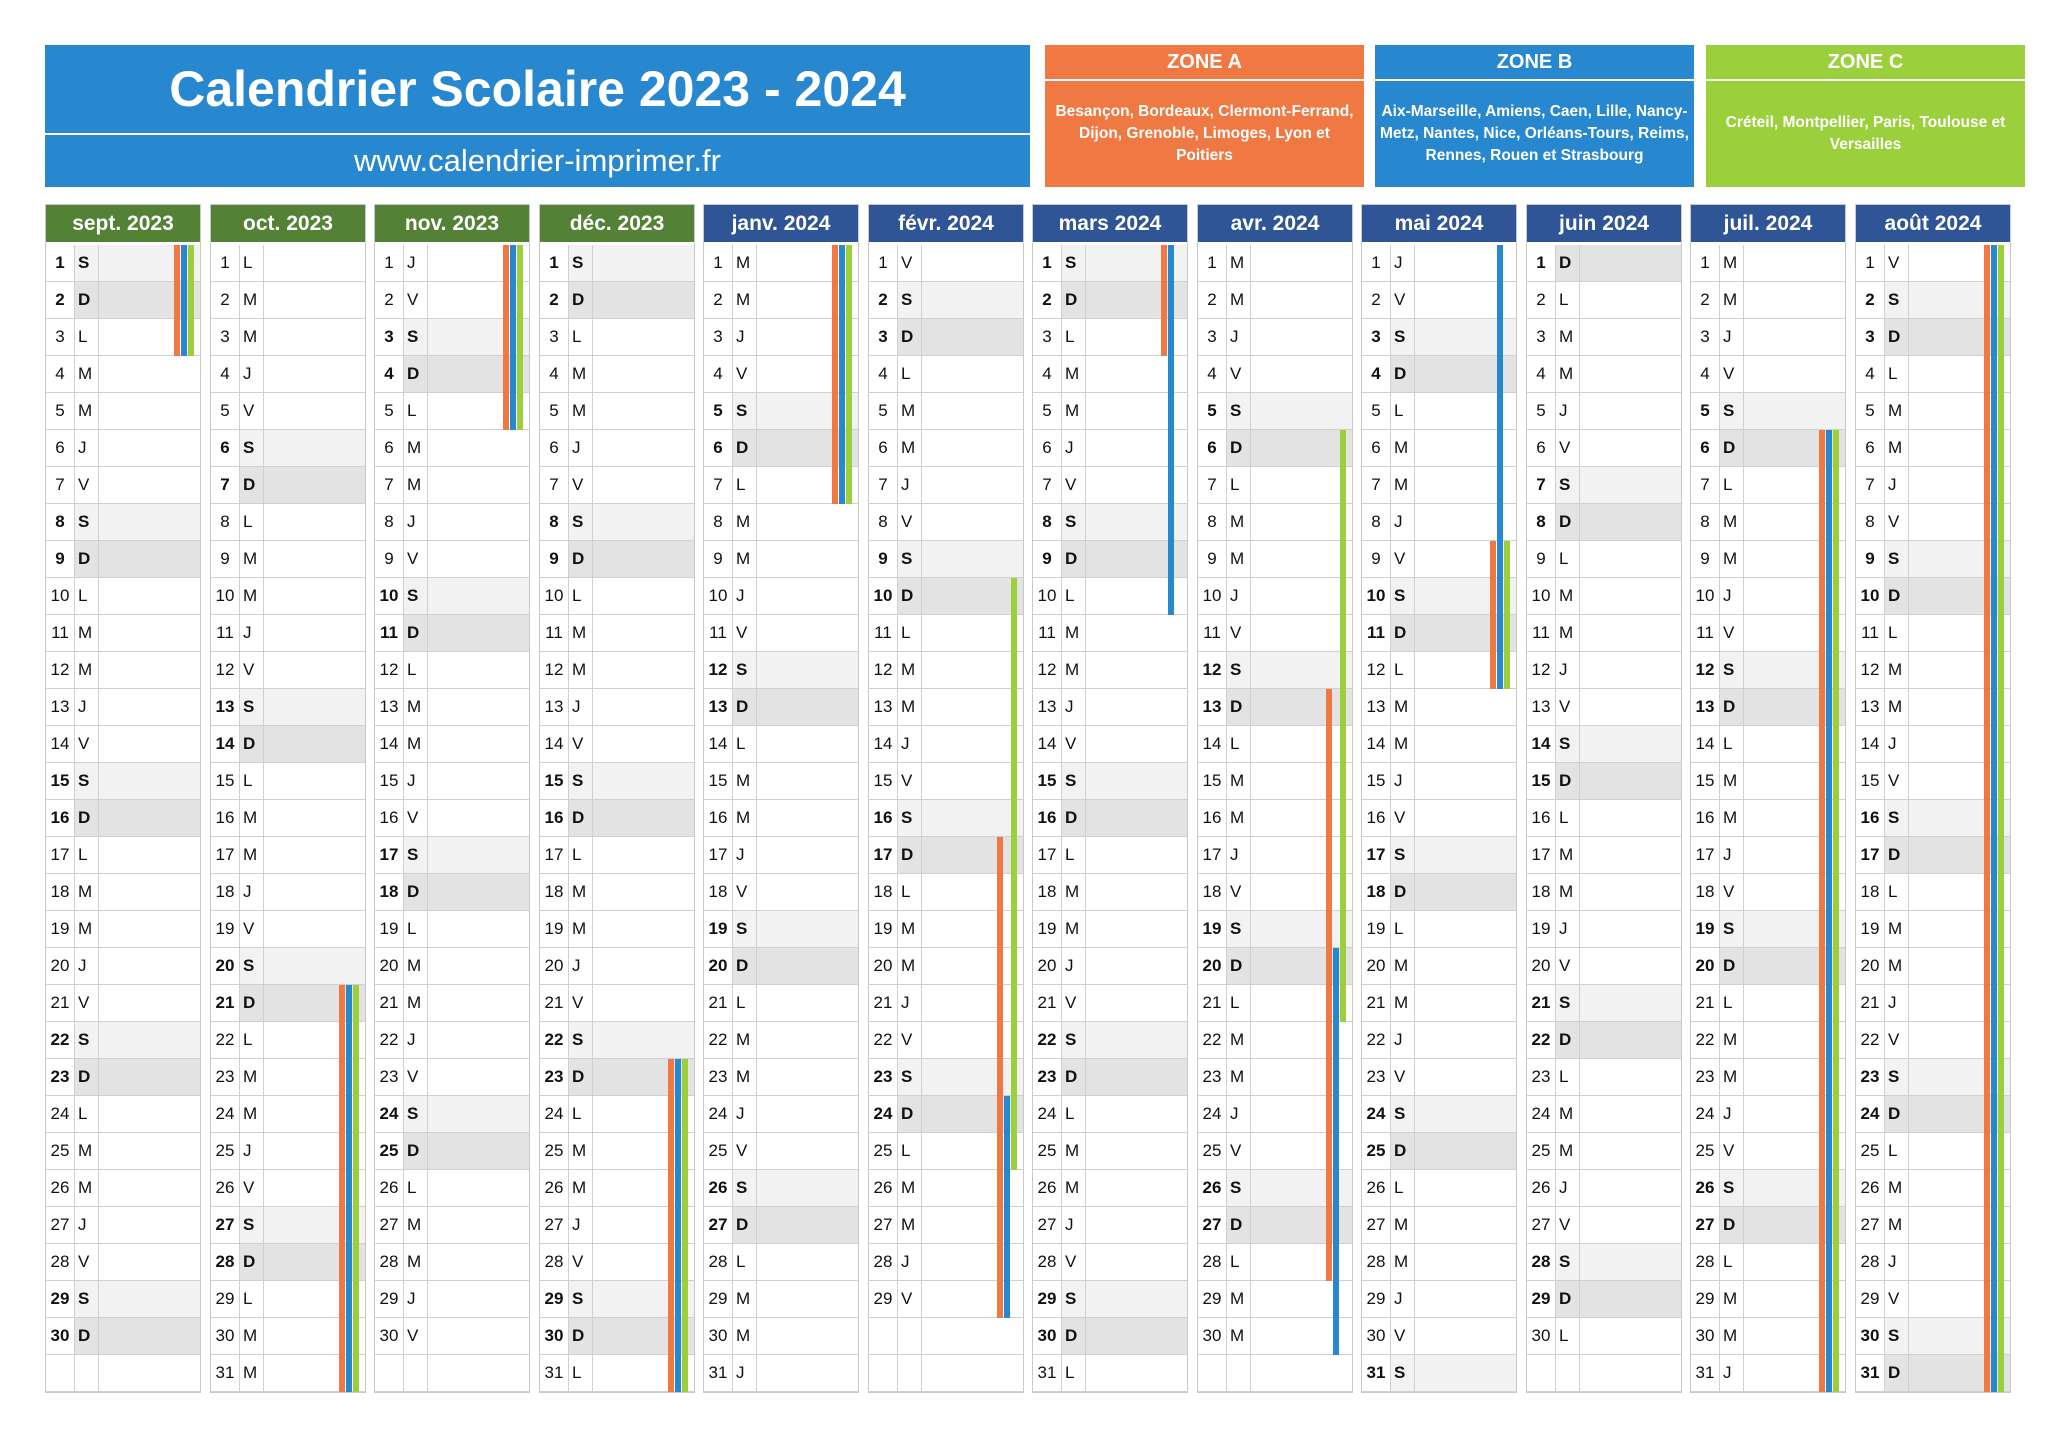 The height and width of the screenshot is (1448, 2048). What do you see at coordinates (742, 410) in the screenshot?
I see `weekday-letter: S` at bounding box center [742, 410].